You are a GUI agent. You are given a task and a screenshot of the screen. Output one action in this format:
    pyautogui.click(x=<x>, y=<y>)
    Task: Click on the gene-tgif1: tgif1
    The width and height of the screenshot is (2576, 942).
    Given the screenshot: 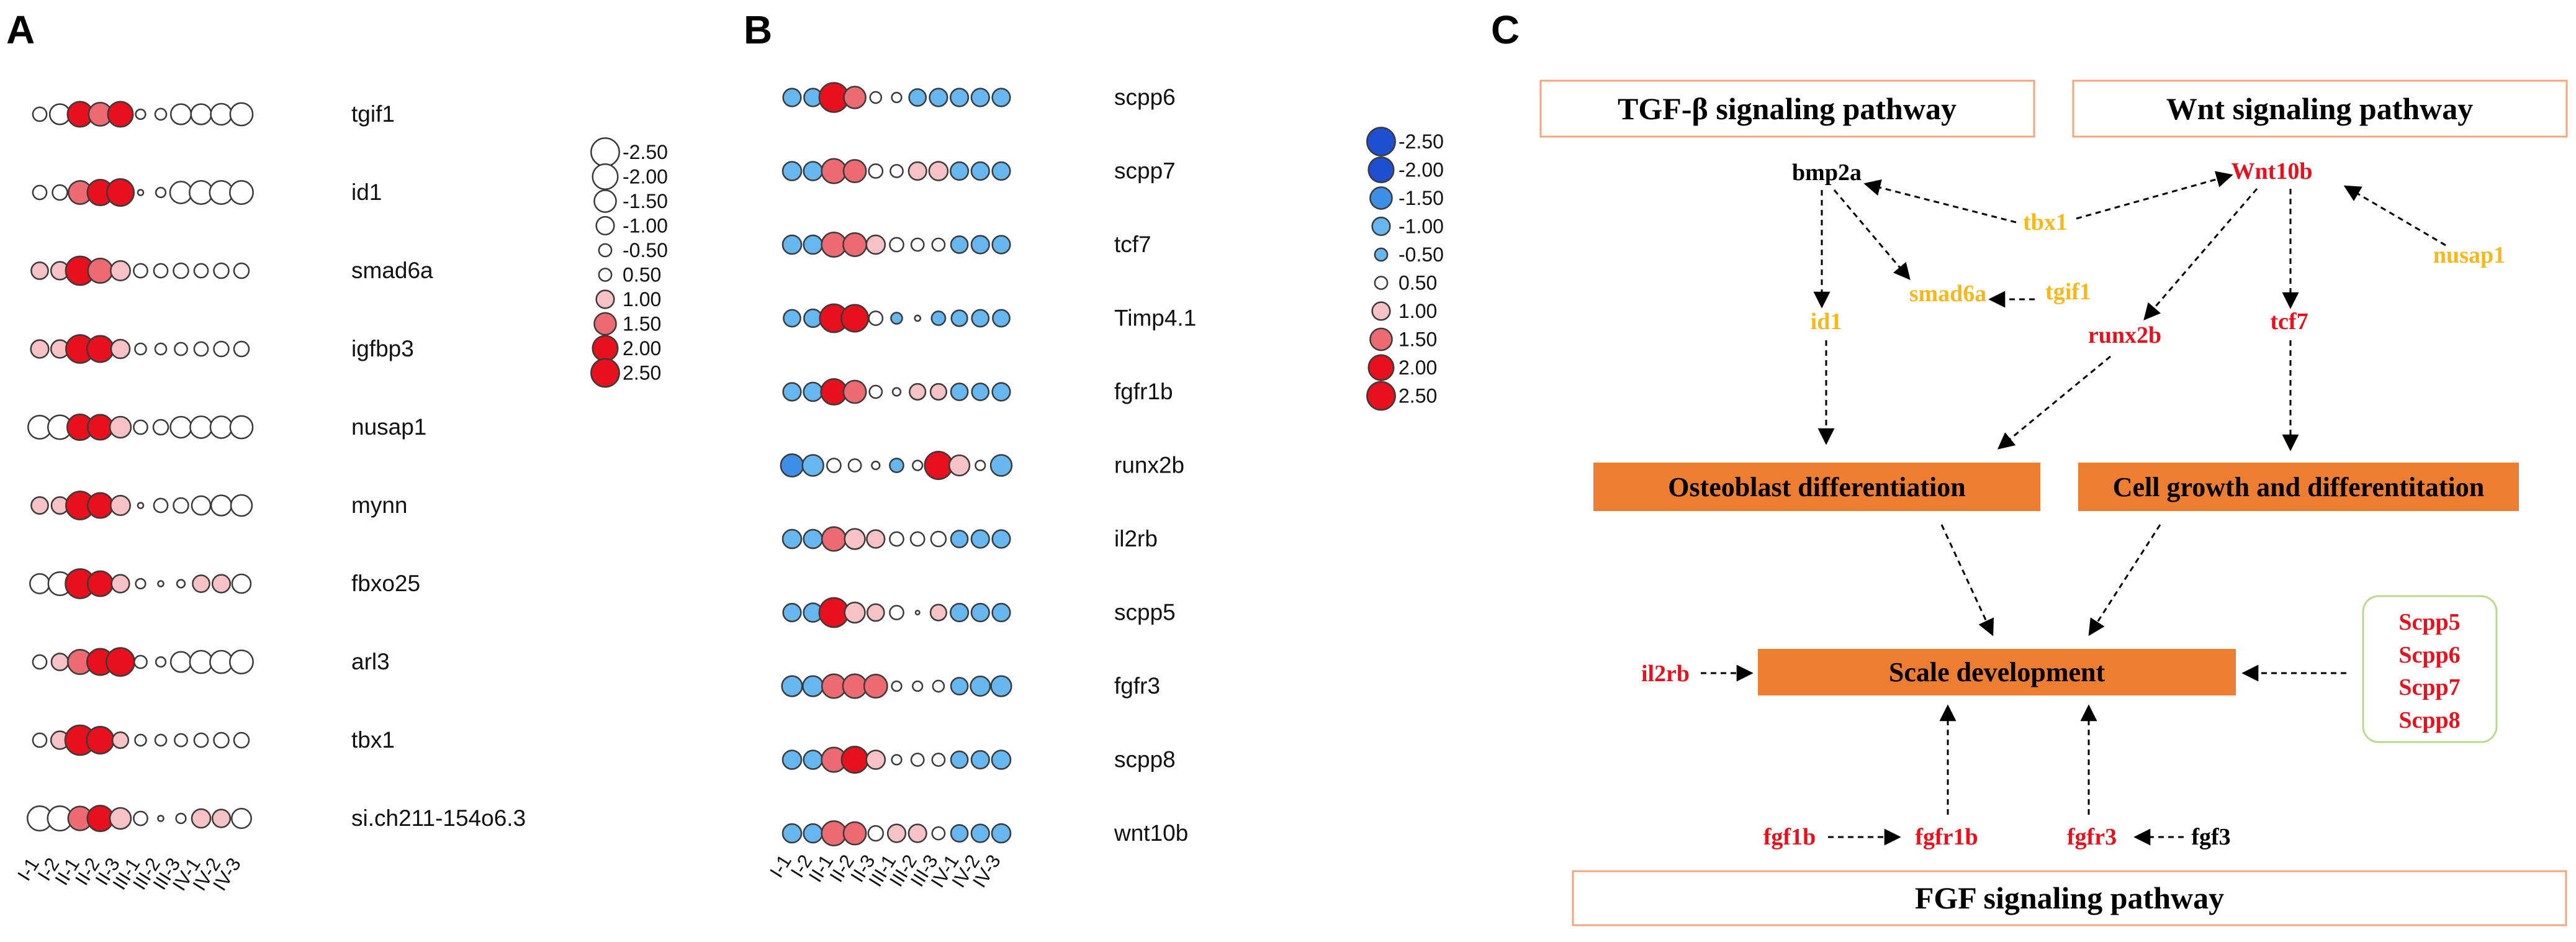 What is the action you would take?
    pyautogui.click(x=2068, y=292)
    